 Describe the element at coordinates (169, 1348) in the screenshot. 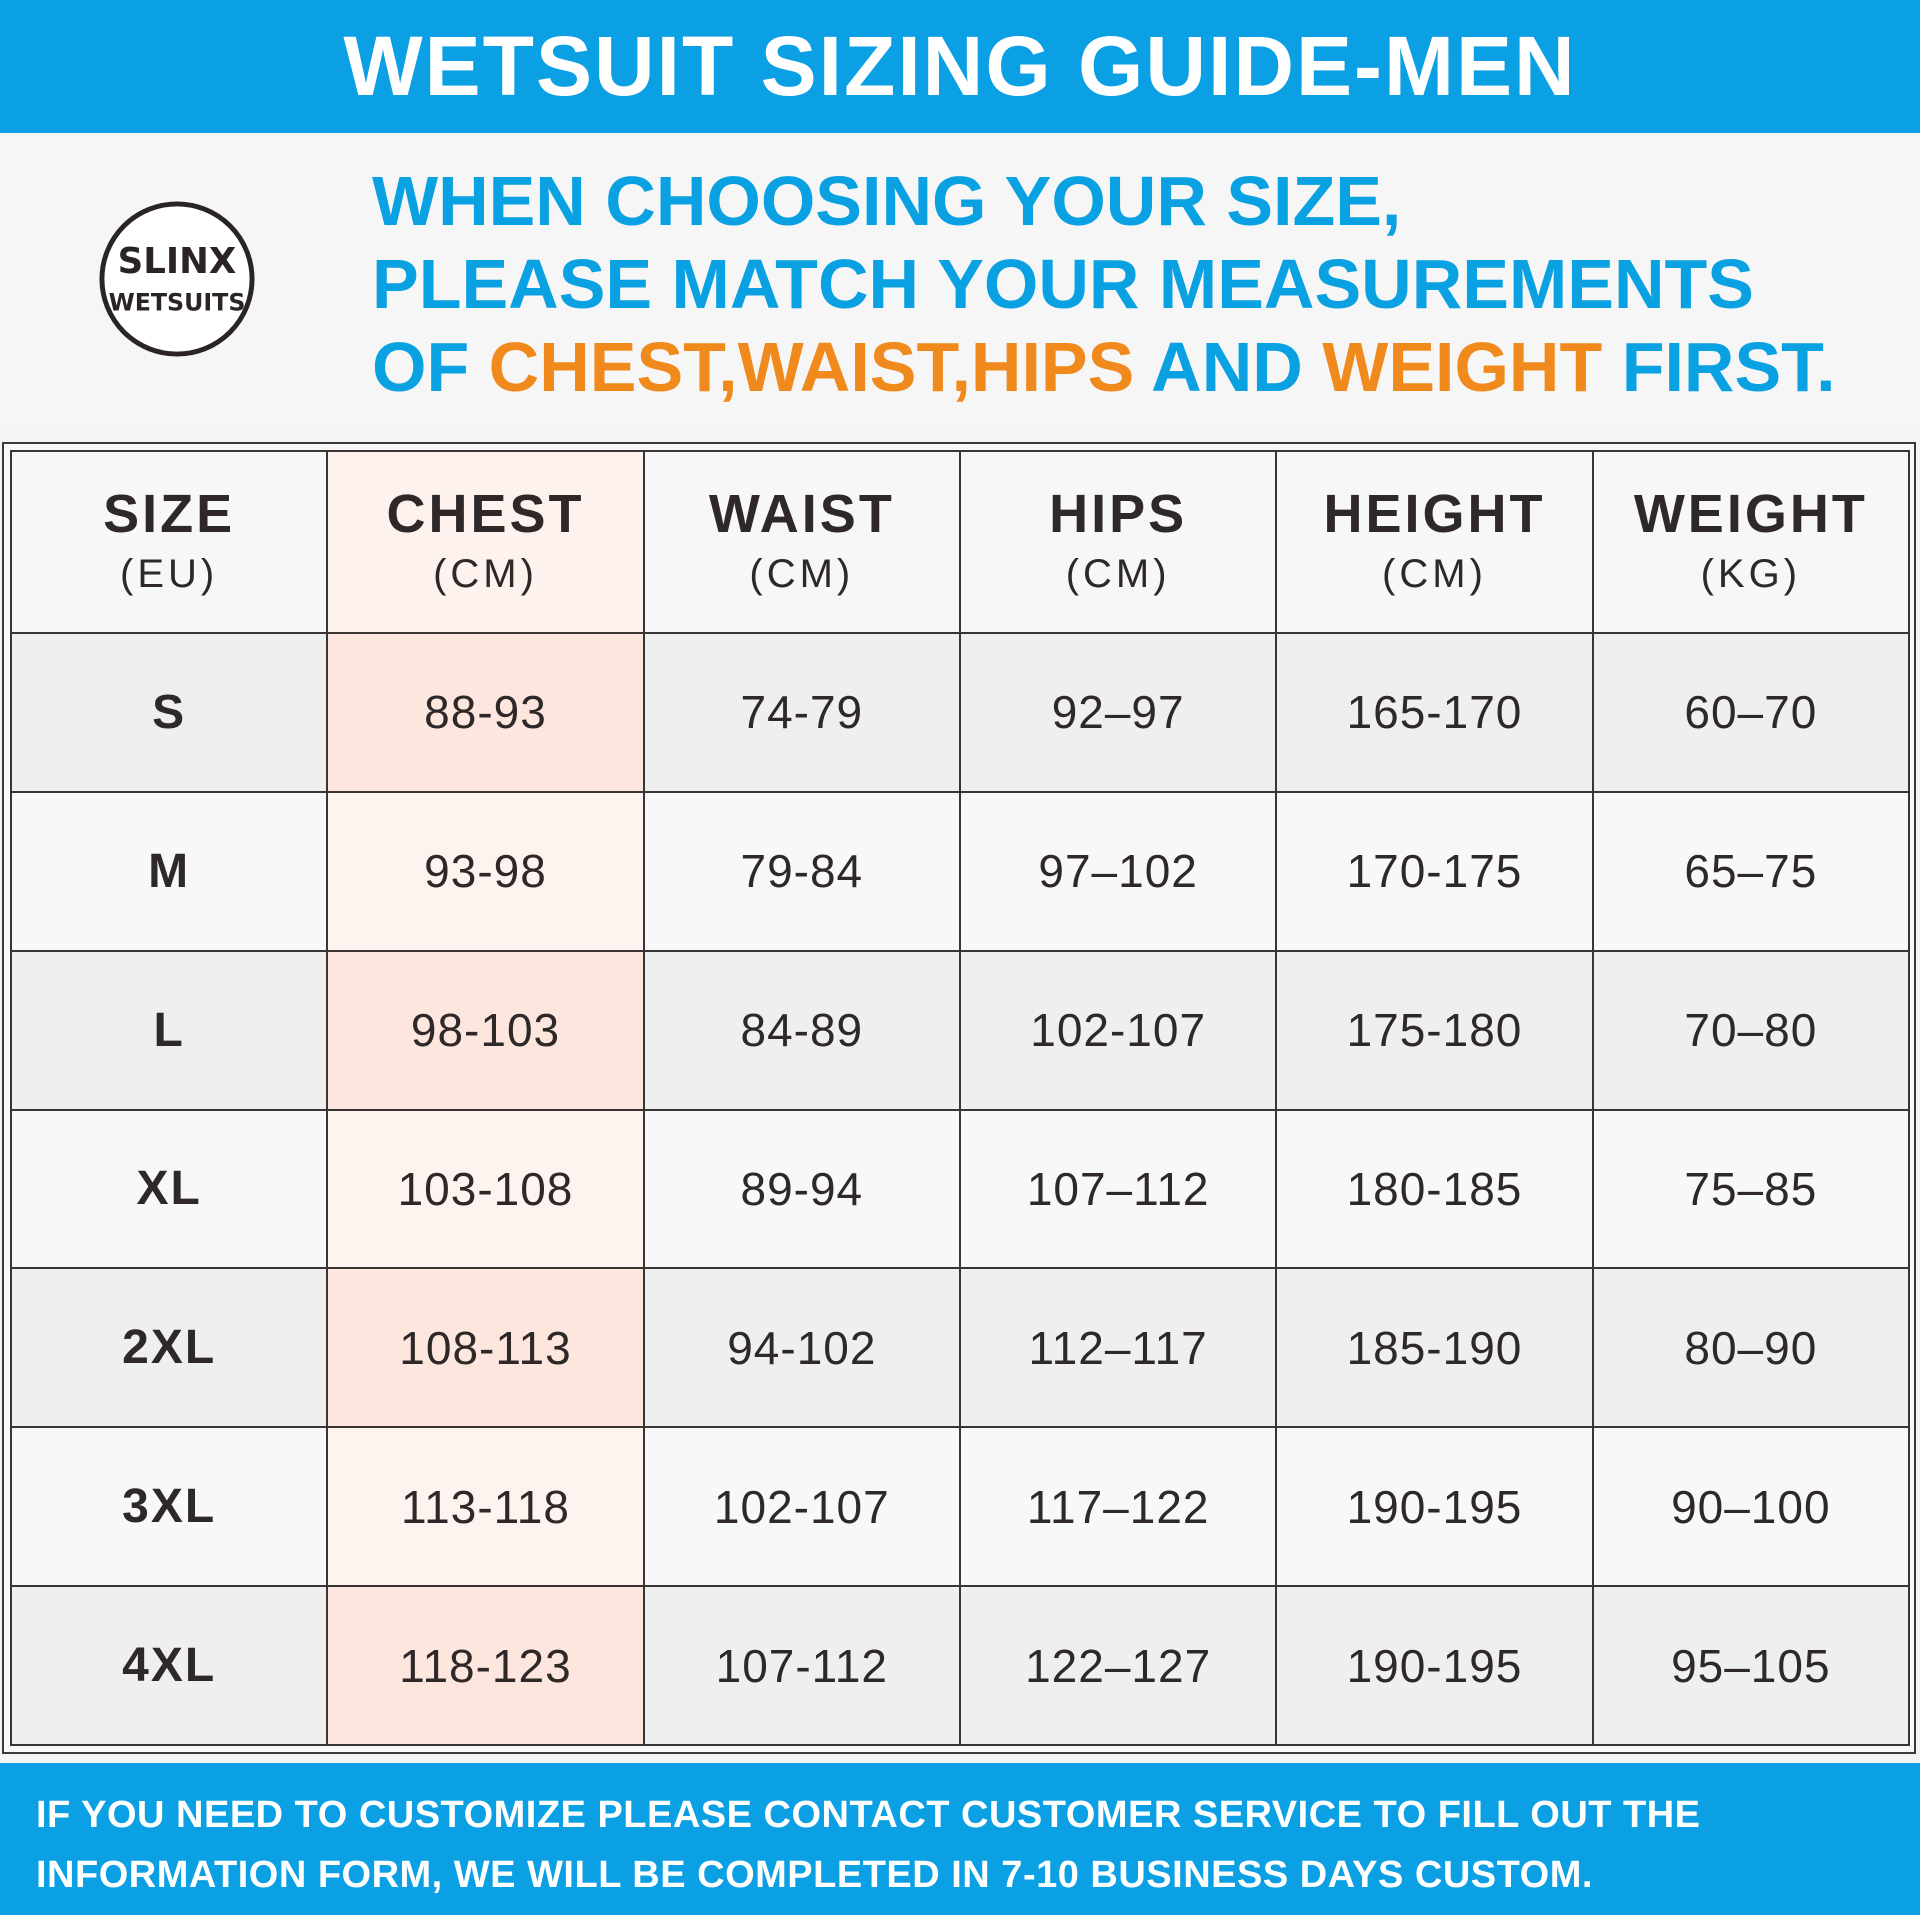

I see `cell-size: 2XL` at that location.